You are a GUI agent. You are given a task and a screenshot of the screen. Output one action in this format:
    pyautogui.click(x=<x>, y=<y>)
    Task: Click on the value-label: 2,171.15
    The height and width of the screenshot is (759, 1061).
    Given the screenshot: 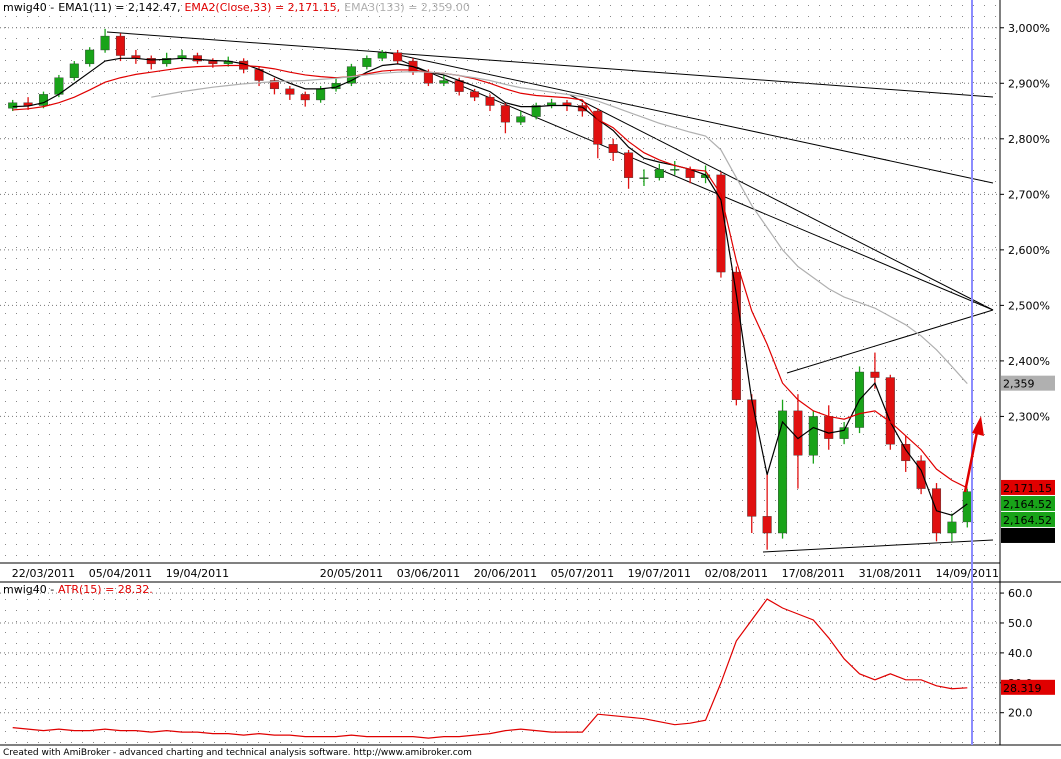 What is the action you would take?
    pyautogui.click(x=1027, y=488)
    